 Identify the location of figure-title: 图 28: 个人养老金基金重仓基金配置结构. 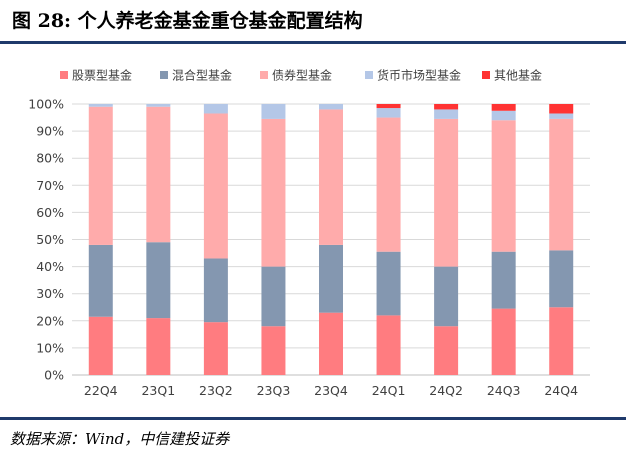
(187, 21).